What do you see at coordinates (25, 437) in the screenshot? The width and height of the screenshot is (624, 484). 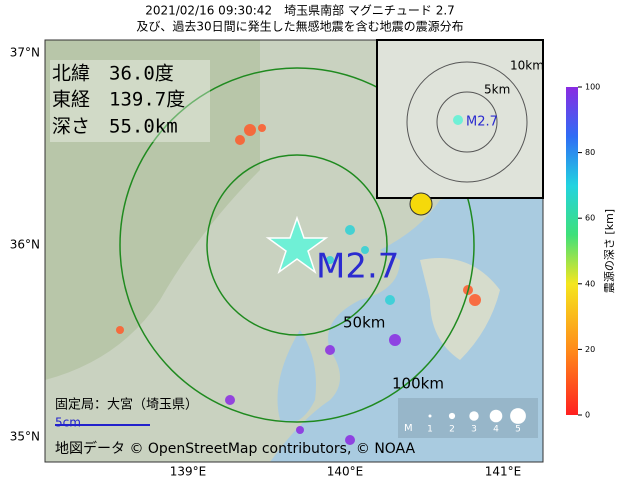 I see `lat-label: 35°N` at bounding box center [25, 437].